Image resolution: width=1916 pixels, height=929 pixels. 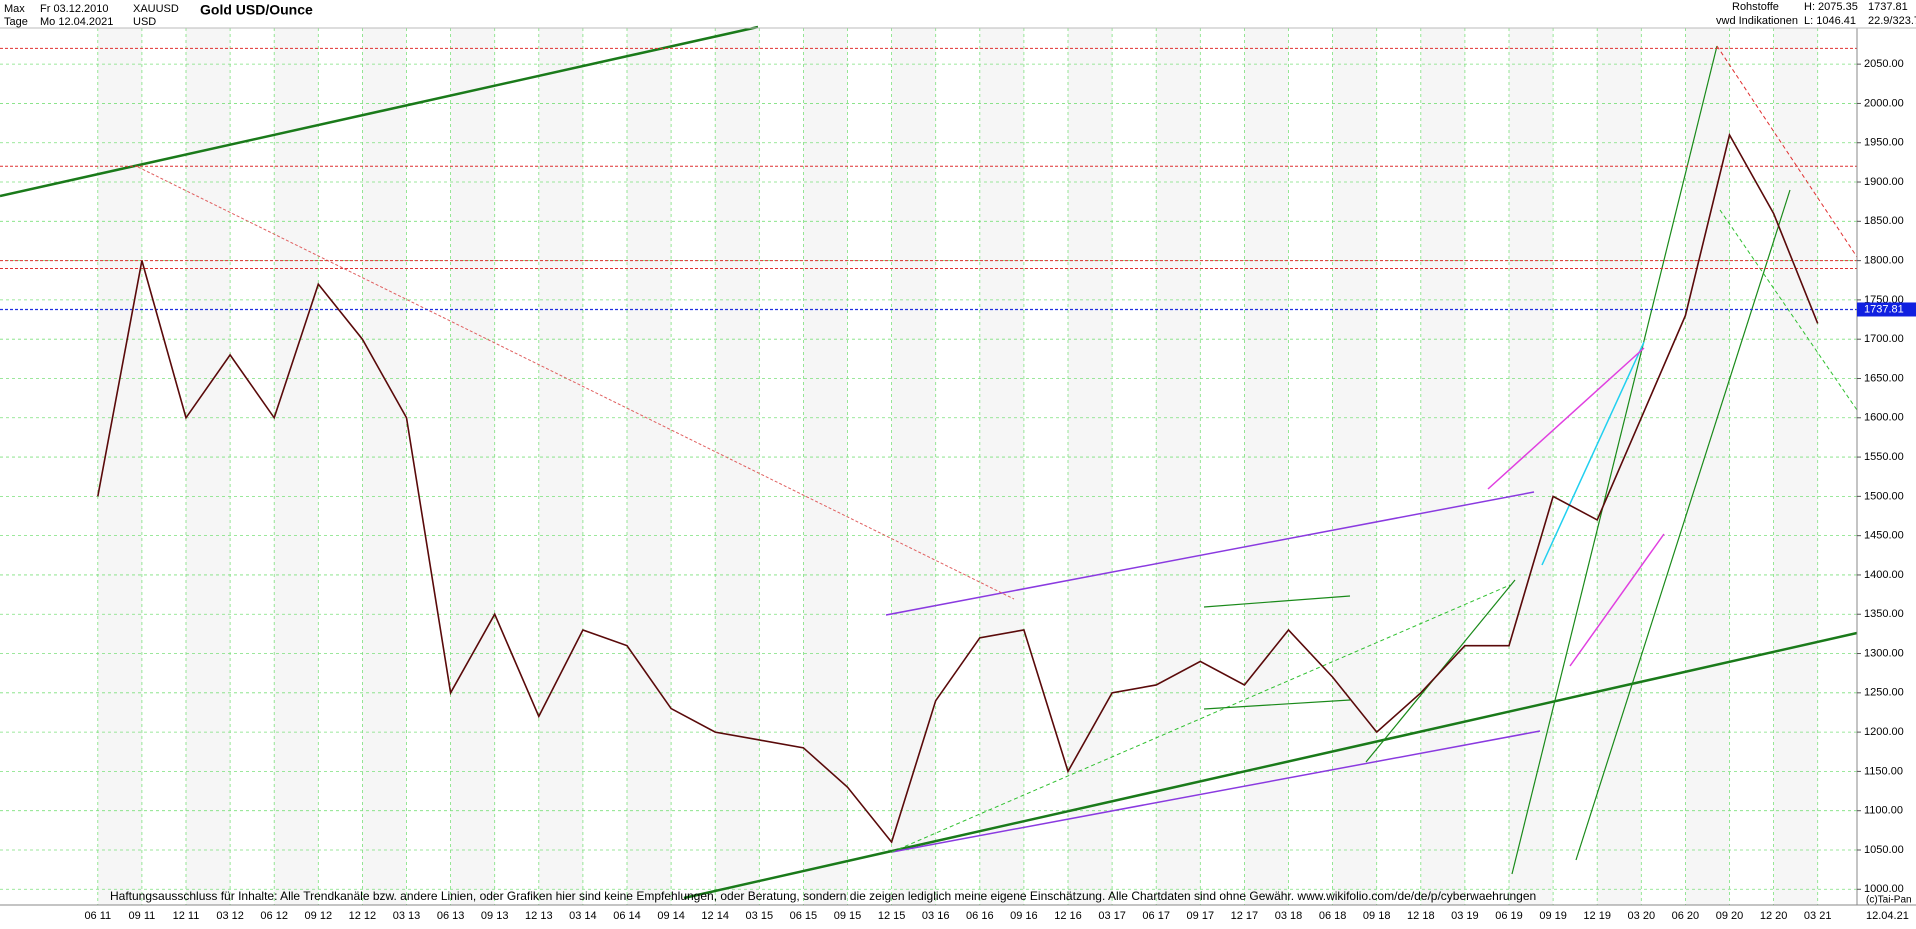 I want to click on x-tick-label: 12 18, so click(x=1421, y=916).